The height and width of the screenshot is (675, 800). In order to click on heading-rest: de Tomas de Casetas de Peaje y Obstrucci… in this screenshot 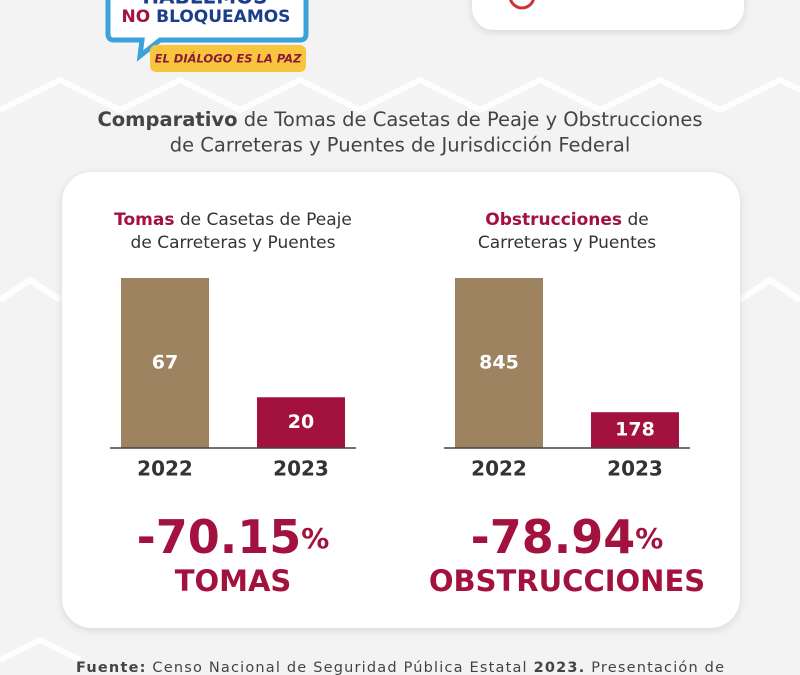, I will do `click(473, 119)`.